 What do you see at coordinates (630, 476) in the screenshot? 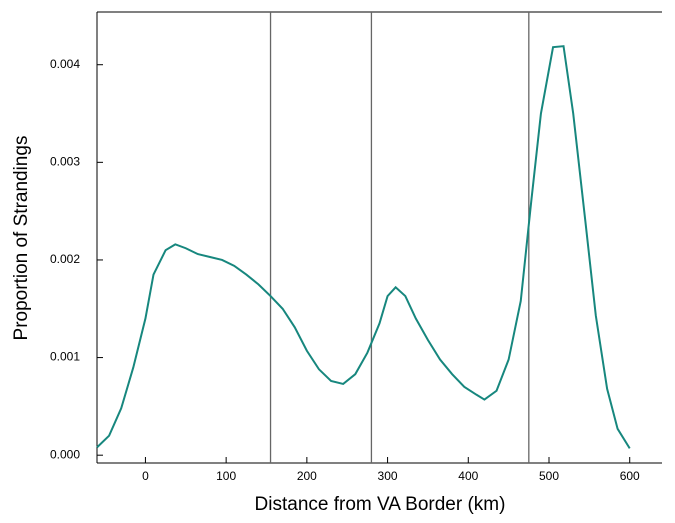
I see `x-tick-label: 600` at bounding box center [630, 476].